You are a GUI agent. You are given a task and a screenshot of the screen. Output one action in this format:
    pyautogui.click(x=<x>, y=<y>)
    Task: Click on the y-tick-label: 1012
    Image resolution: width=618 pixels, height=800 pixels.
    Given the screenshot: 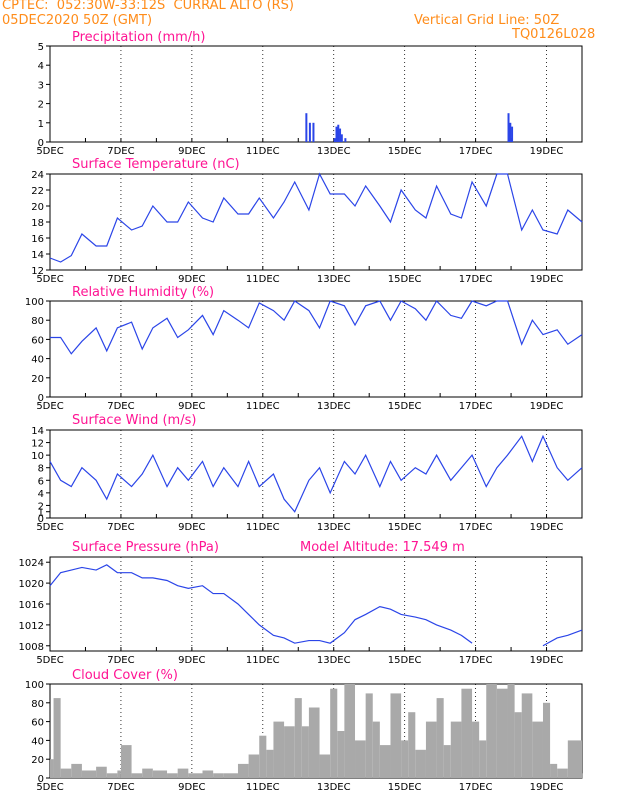 What is the action you would take?
    pyautogui.click(x=31, y=626)
    